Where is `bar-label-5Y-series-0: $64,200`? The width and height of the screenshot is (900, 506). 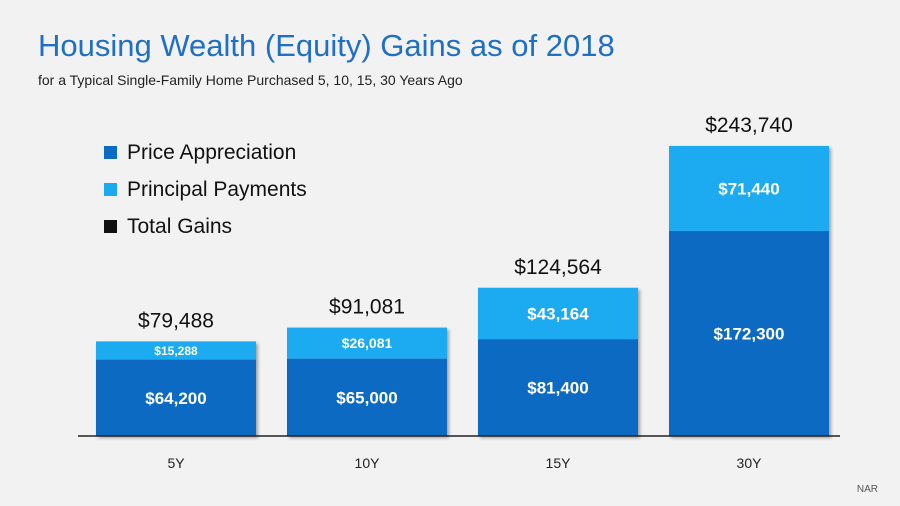 bar-label-5Y-series-0: $64,200 is located at coordinates (175, 398).